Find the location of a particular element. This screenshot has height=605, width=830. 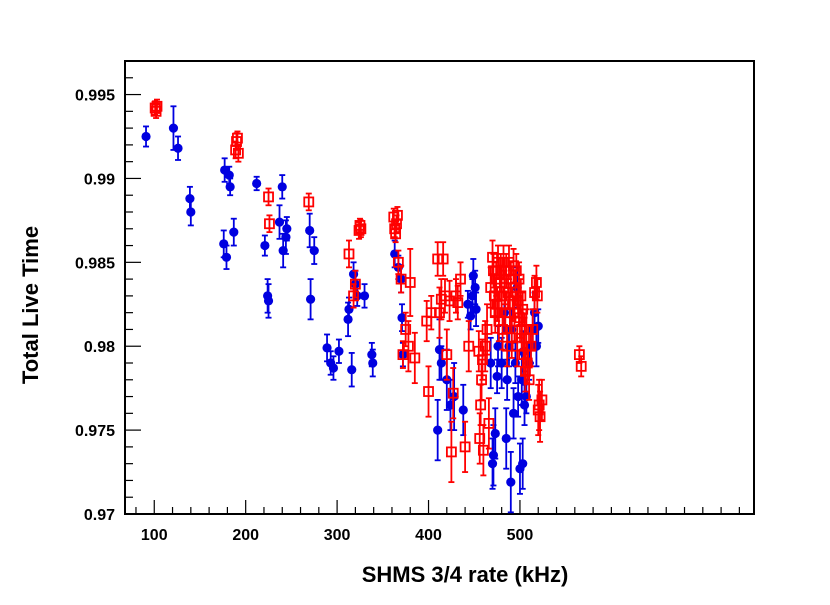

x-tick-label: 200 is located at coordinates (245, 535).